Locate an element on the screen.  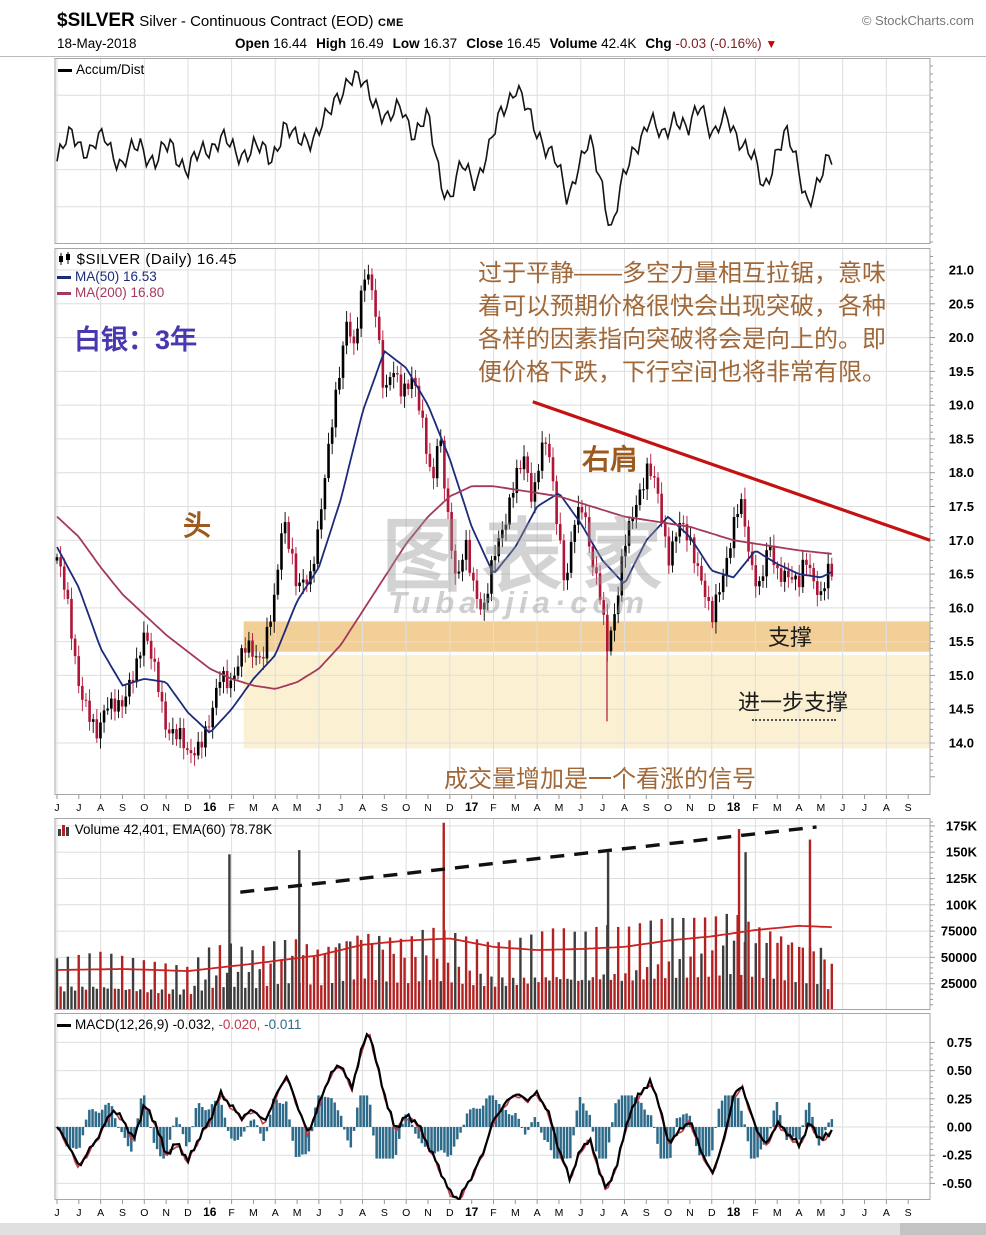
watermark-cn: 图表家 is located at coordinates (532, 556).